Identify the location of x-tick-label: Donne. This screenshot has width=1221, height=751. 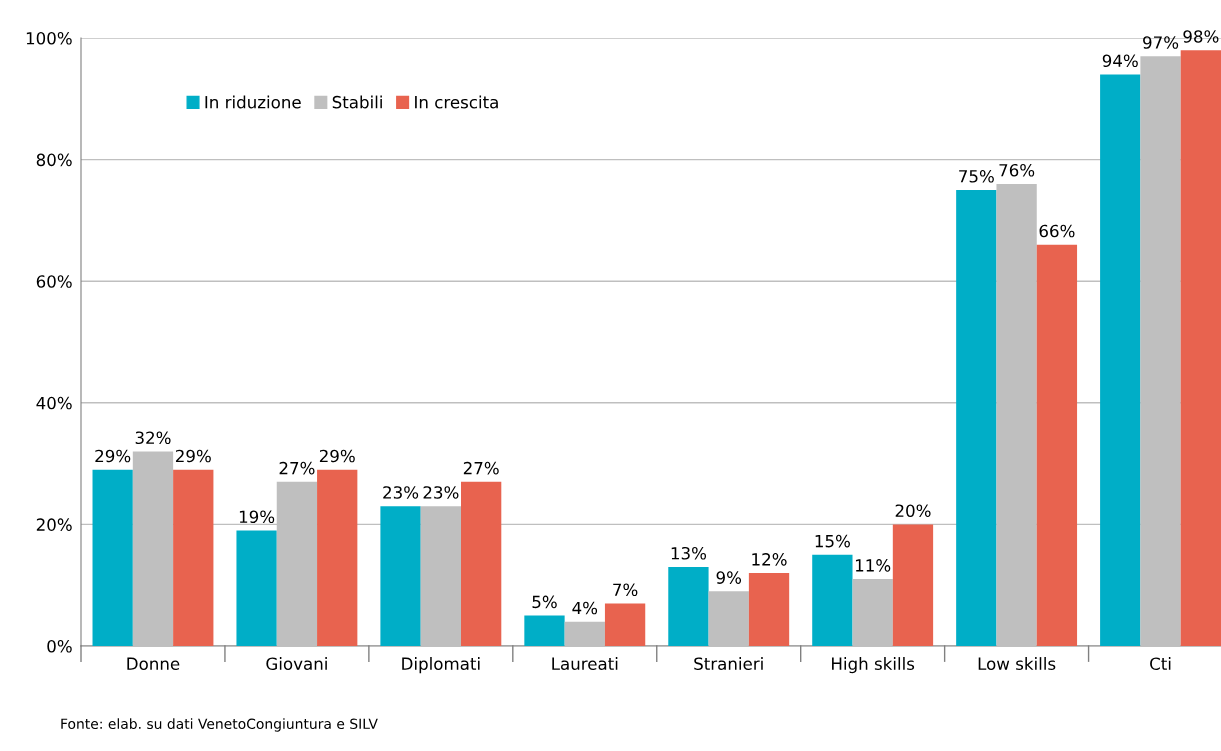
(153, 664).